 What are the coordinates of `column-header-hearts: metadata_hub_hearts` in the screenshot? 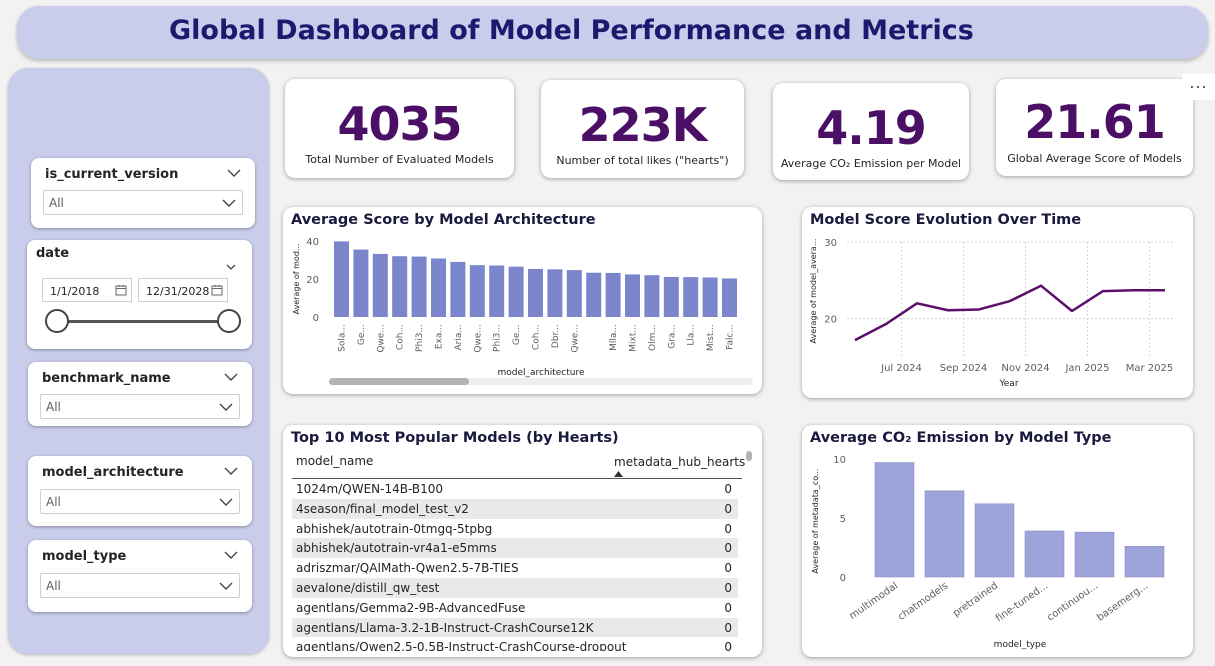 It's located at (680, 462).